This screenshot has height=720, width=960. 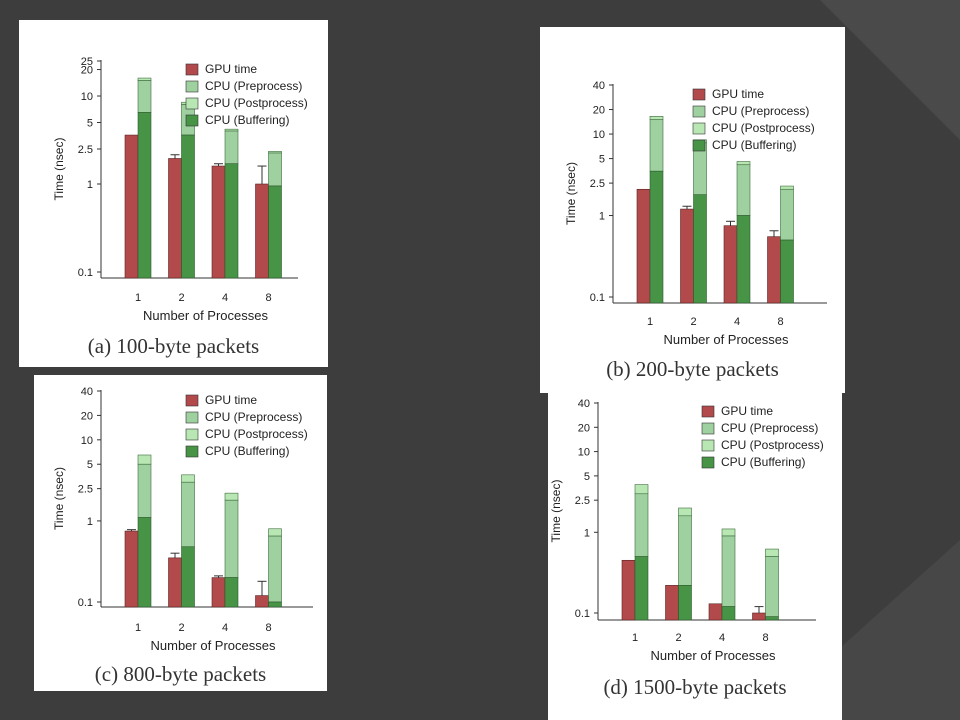 I want to click on chart-b-legend-label: CPU (Postprocess), so click(x=763, y=128).